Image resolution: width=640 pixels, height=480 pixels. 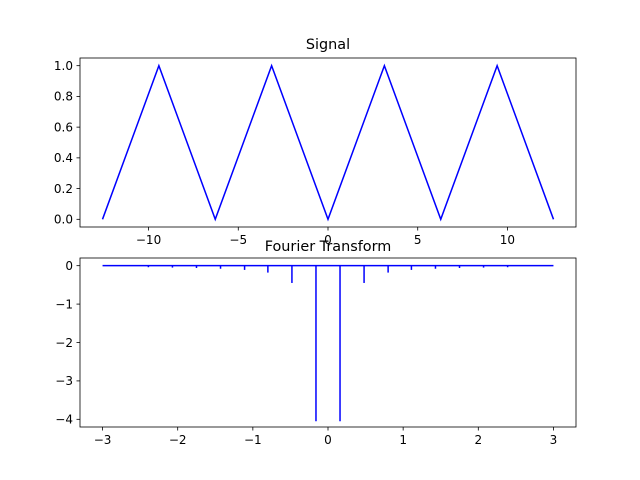 I want to click on signal-x-axis: −10 −5 0 5 10, so click(x=325, y=237).